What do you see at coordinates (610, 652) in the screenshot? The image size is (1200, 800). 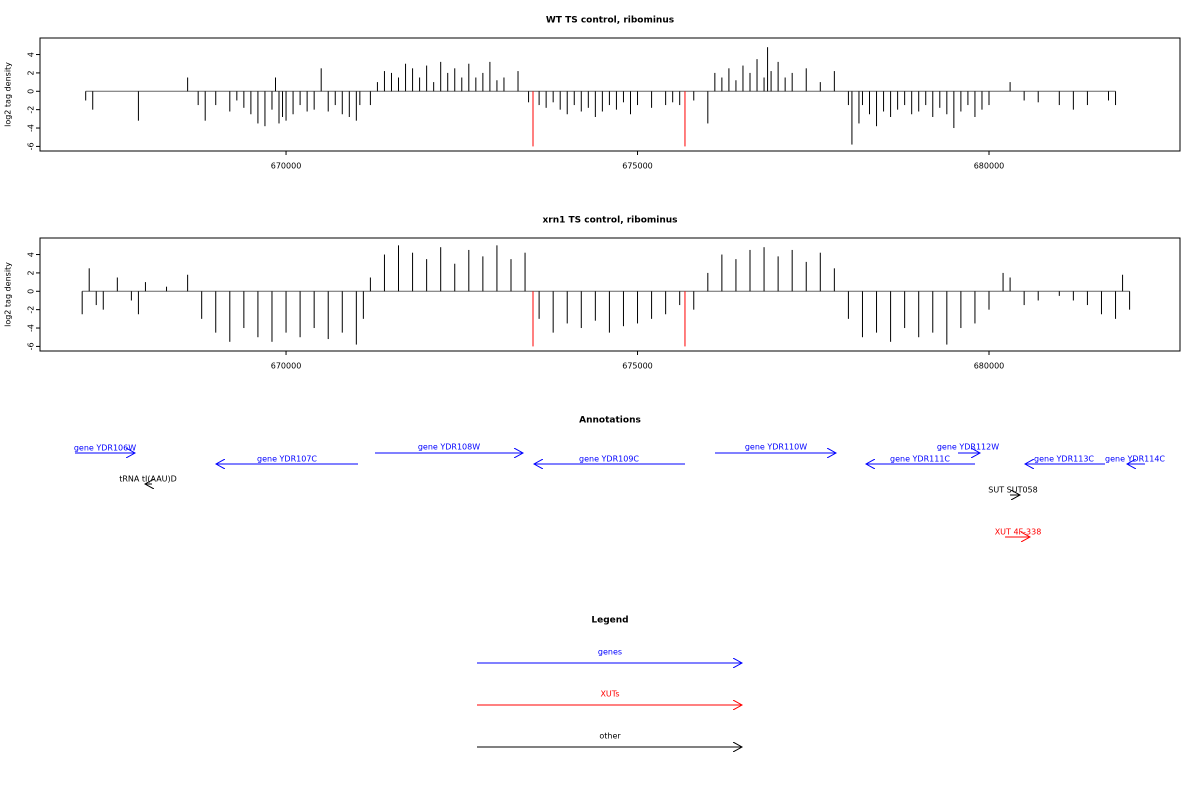 I see `legend-label: genes` at bounding box center [610, 652].